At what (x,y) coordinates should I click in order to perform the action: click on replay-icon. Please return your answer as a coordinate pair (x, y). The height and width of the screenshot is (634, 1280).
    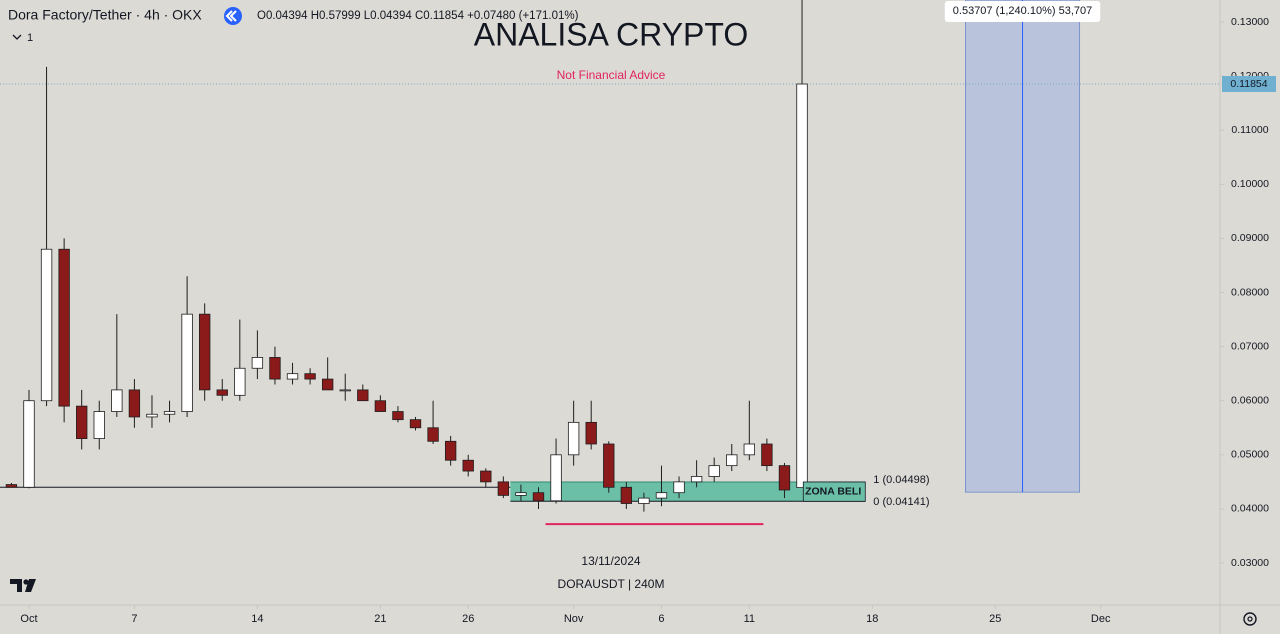
    Looking at the image, I should click on (233, 16).